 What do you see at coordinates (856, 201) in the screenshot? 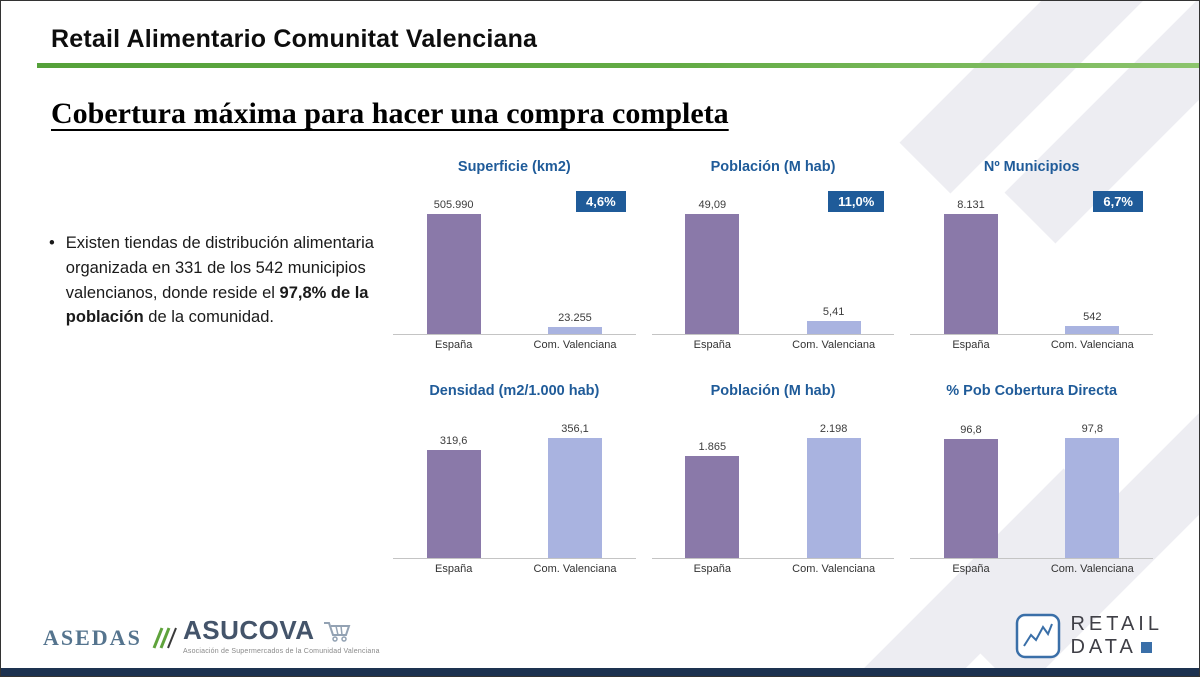
I see `share-badge: 11,0%` at bounding box center [856, 201].